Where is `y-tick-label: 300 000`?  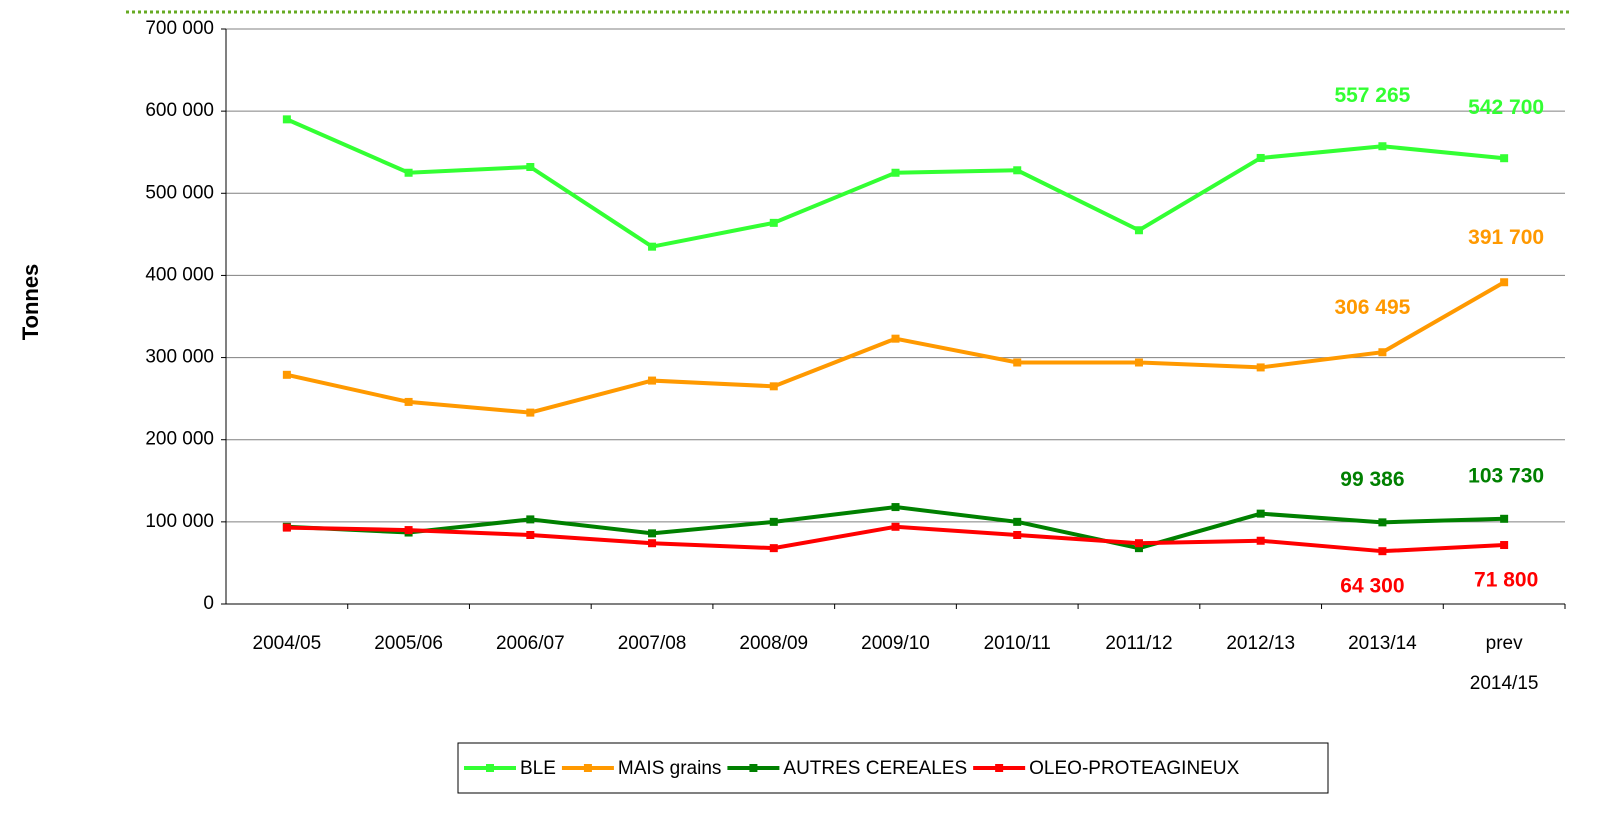
y-tick-label: 300 000 is located at coordinates (179, 357).